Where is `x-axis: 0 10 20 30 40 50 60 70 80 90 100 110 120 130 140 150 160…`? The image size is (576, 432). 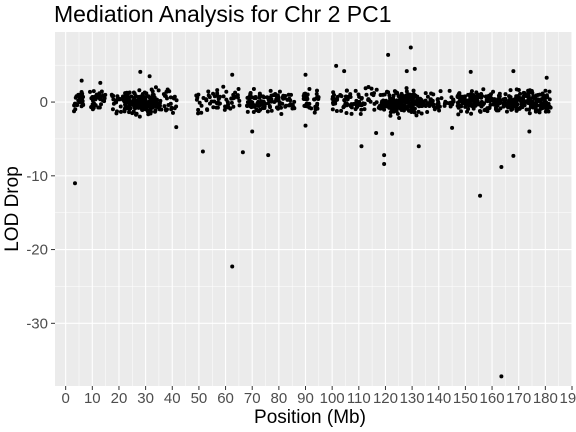 x-axis: 0 10 20 30 40 50 60 70 80 90 100 110 120 130 140 150 160… is located at coordinates (318, 396).